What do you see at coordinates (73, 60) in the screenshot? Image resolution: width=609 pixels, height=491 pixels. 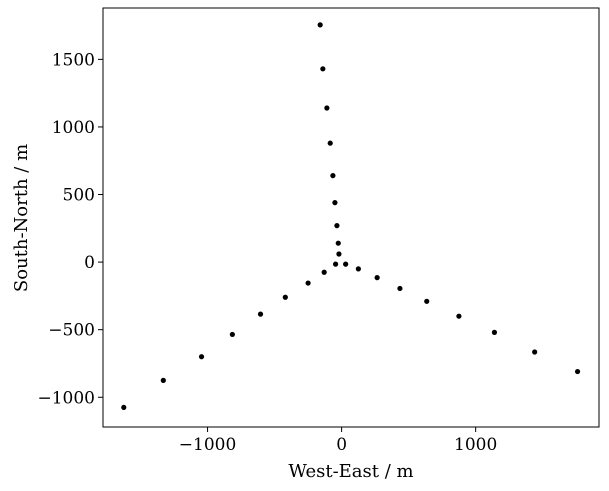 I see `y-tick-label: 1500` at bounding box center [73, 60].